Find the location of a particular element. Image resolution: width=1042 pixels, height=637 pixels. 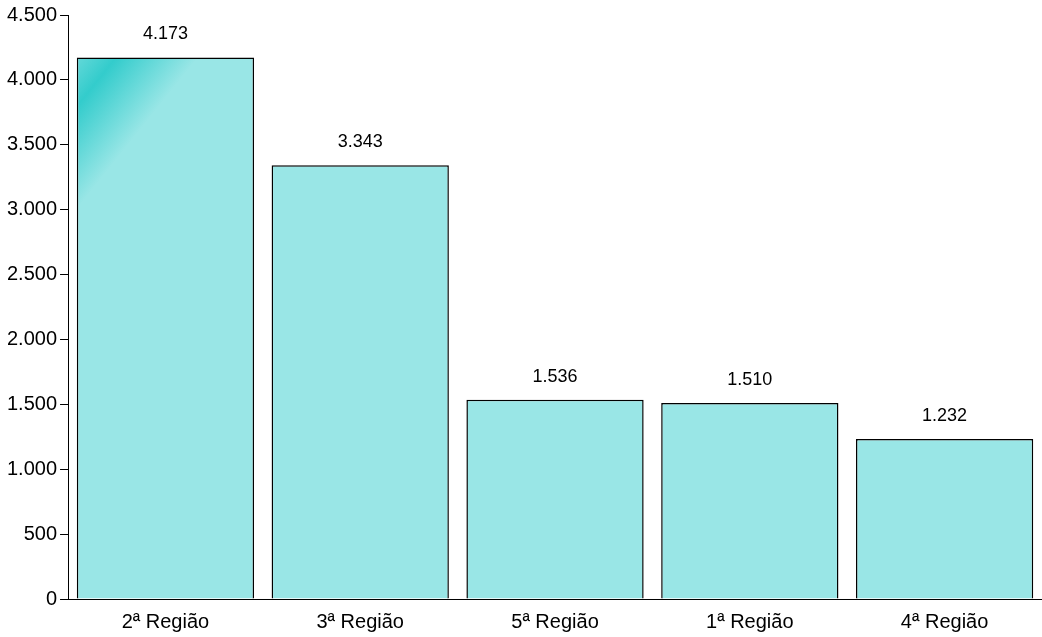

y-tick-label: 2.500 is located at coordinates (32, 273).